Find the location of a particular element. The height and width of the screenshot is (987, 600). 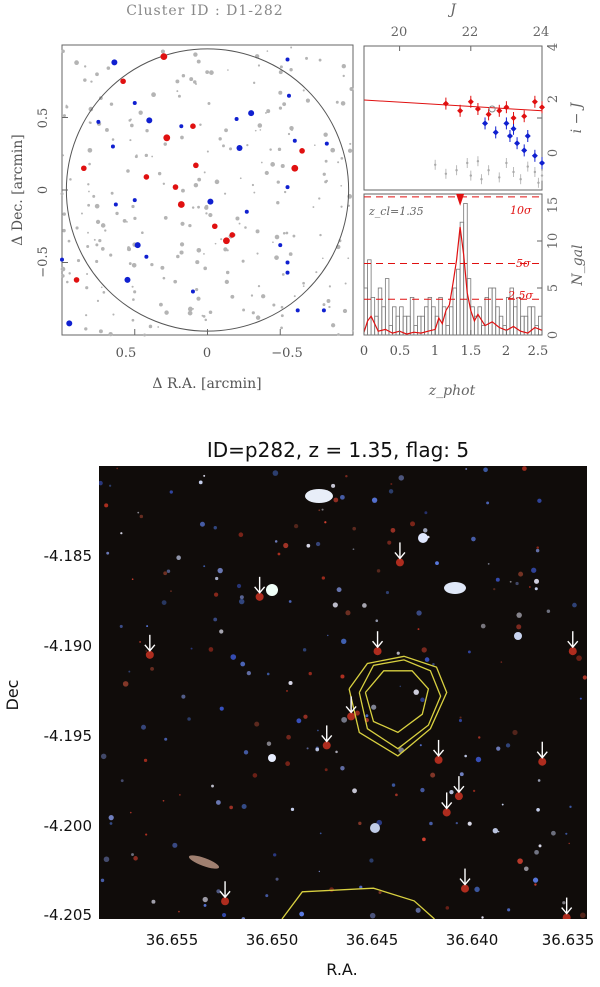

sky-xlabel: Δ R.A. [arcmin] is located at coordinates (206, 384).